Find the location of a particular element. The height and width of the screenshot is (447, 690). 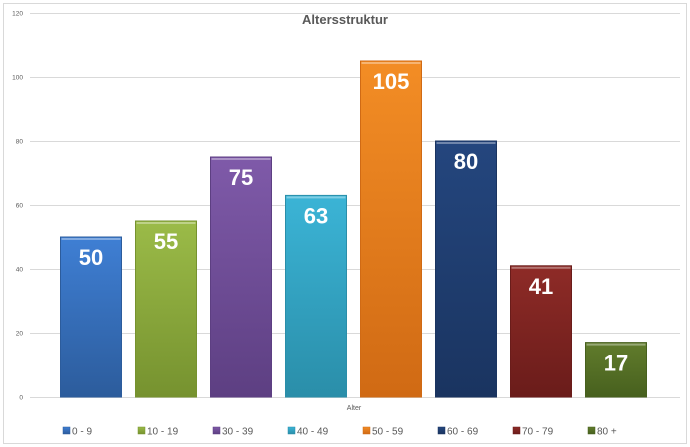

y-tick-label: 120 is located at coordinates (17, 14).